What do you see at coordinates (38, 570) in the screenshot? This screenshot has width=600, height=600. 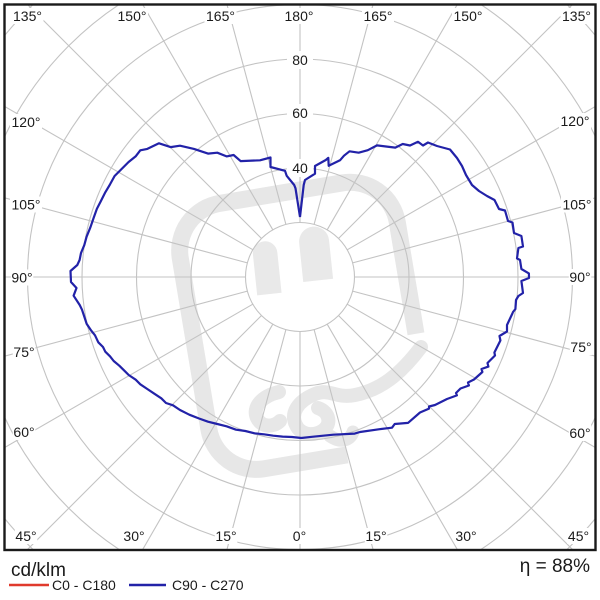 I see `svg-text: cd/klm` at bounding box center [38, 570].